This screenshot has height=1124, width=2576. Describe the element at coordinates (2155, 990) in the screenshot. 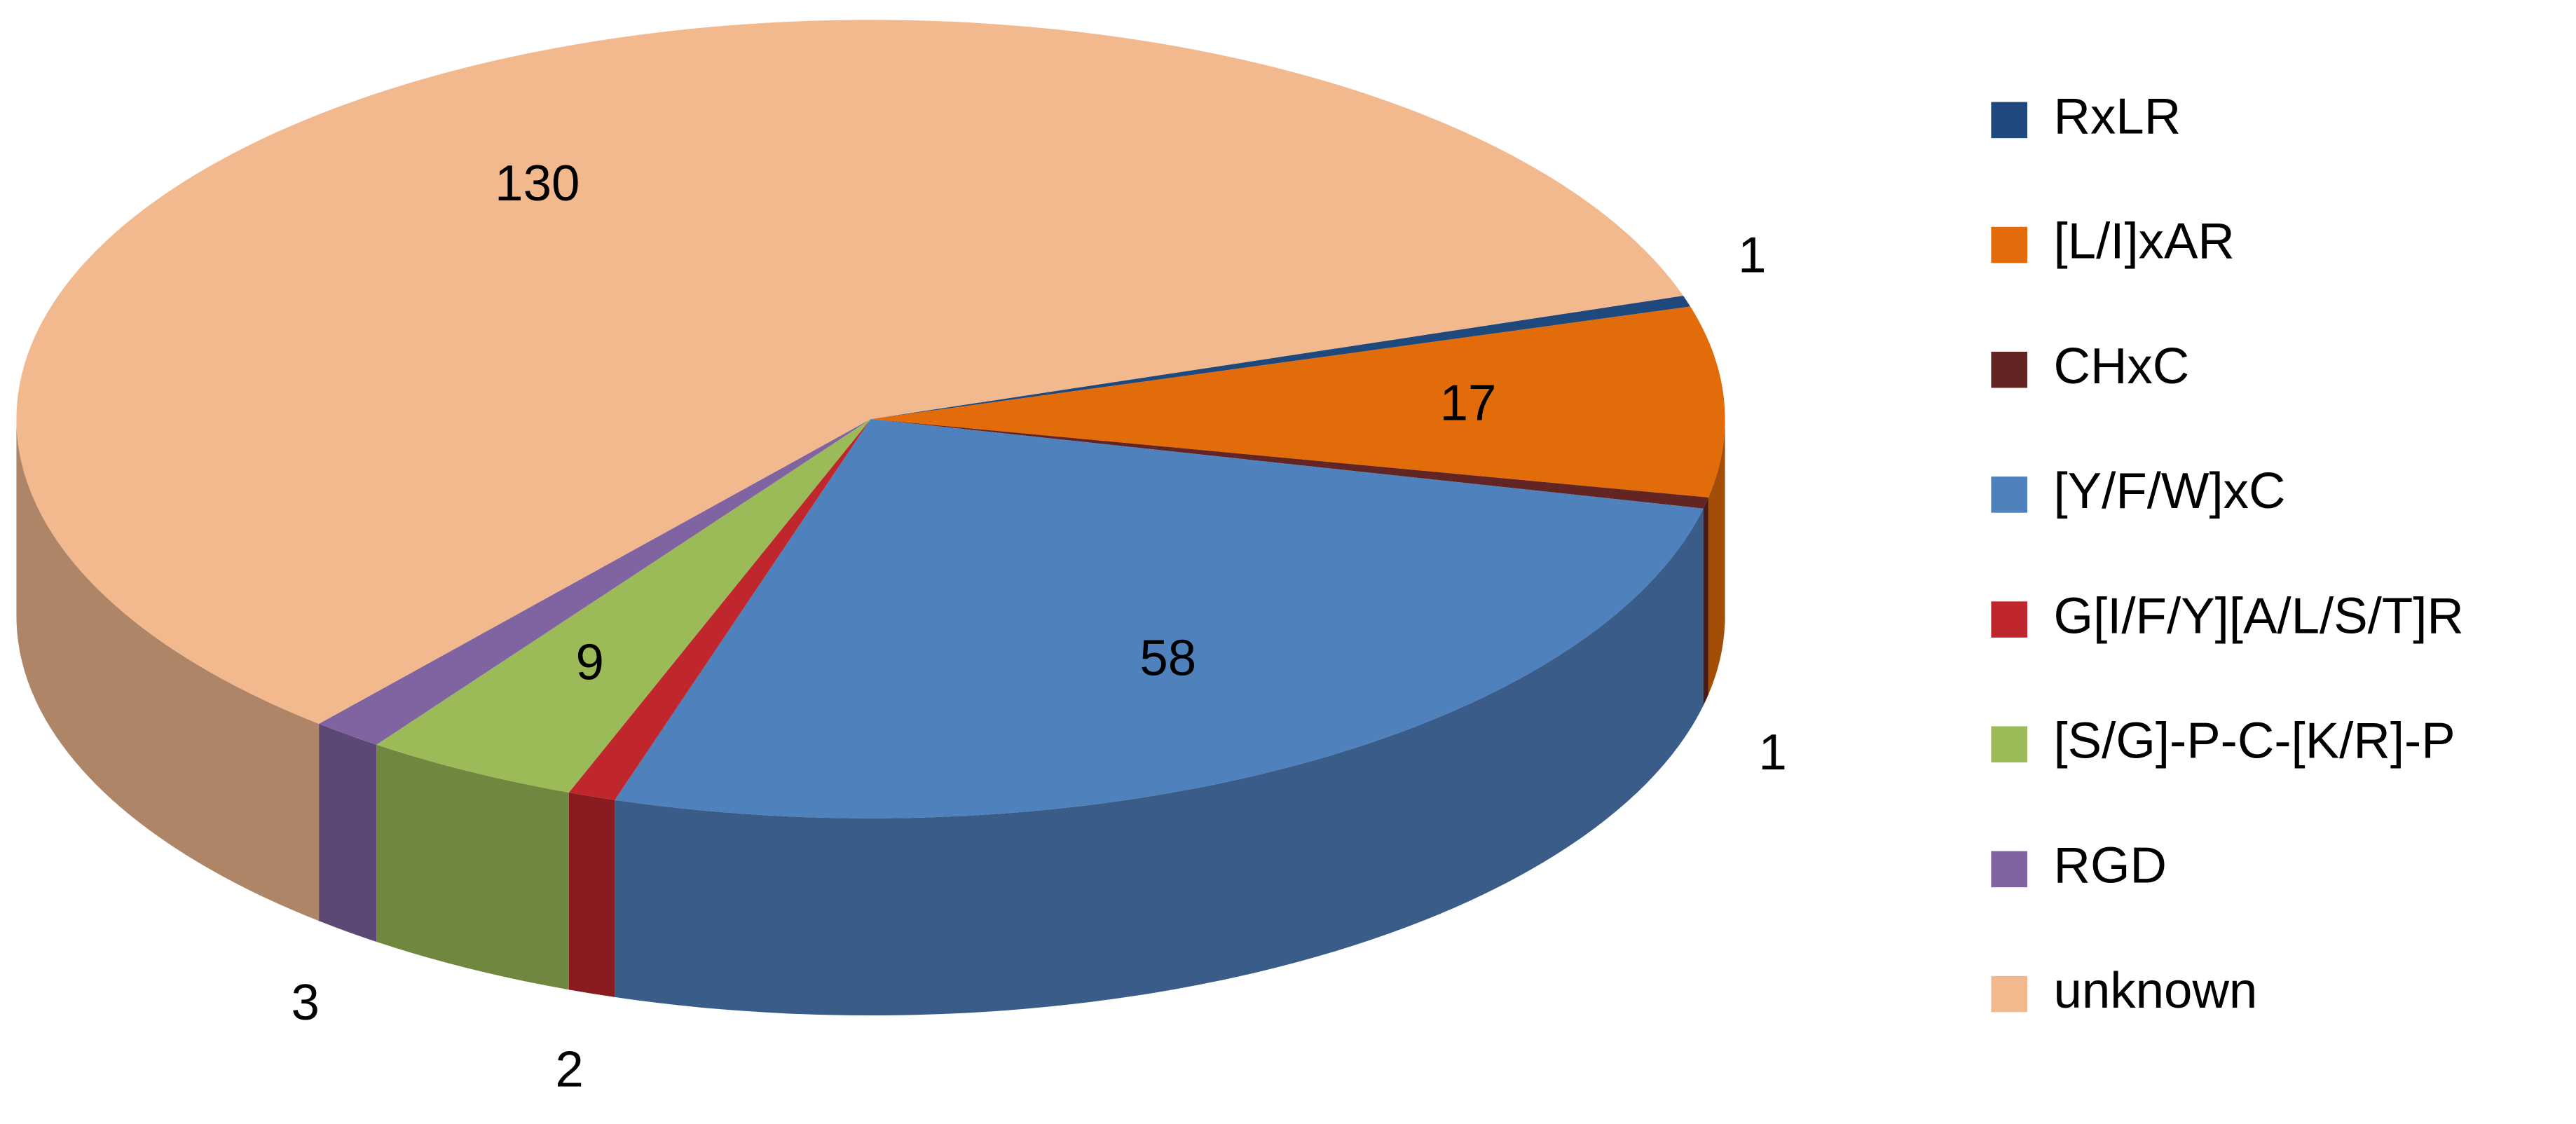

I see `legend-label: unknown` at that location.